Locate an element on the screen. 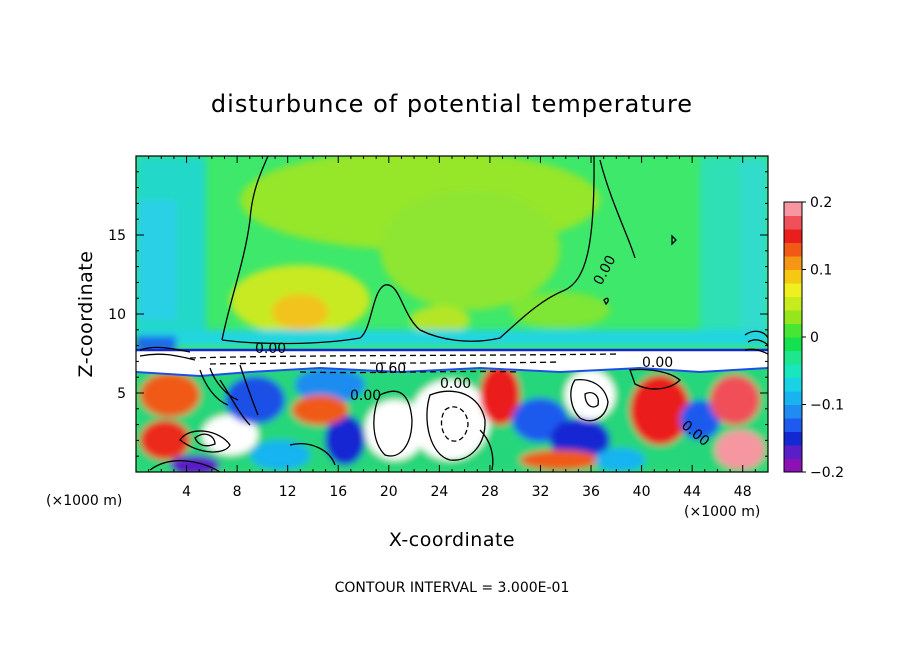 This screenshot has height=654, width=904. x-unit-label: (×1000 m) is located at coordinates (722, 512).